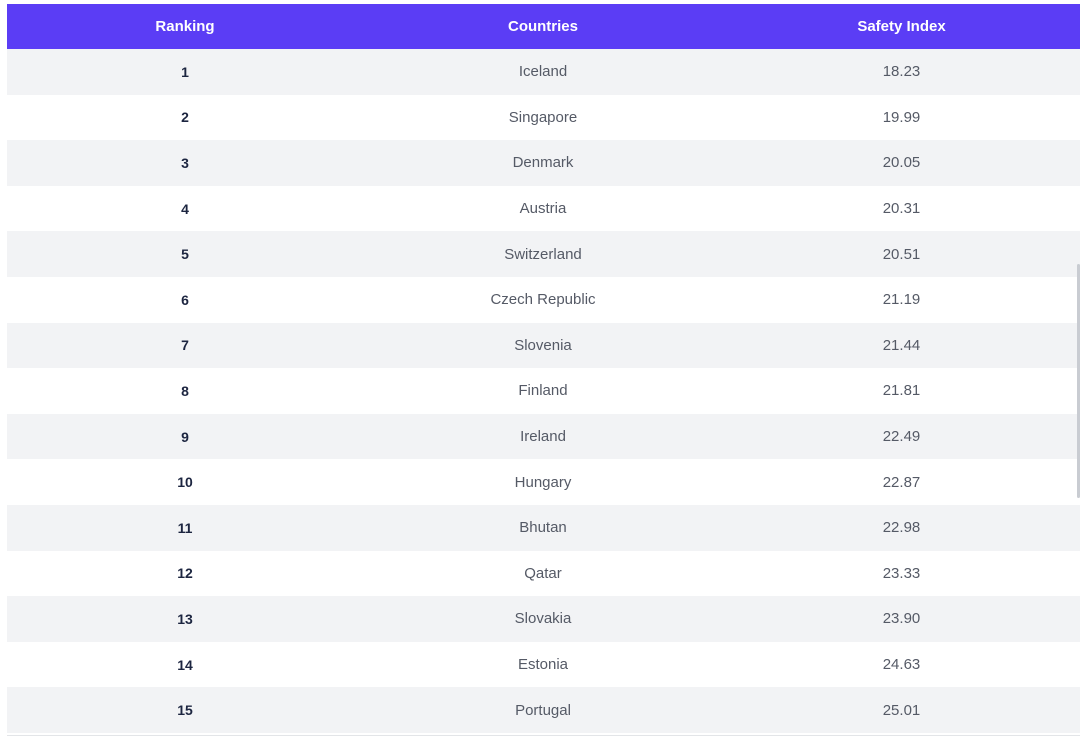 The image size is (1080, 746). I want to click on country-cell: Switzerland, so click(543, 254).